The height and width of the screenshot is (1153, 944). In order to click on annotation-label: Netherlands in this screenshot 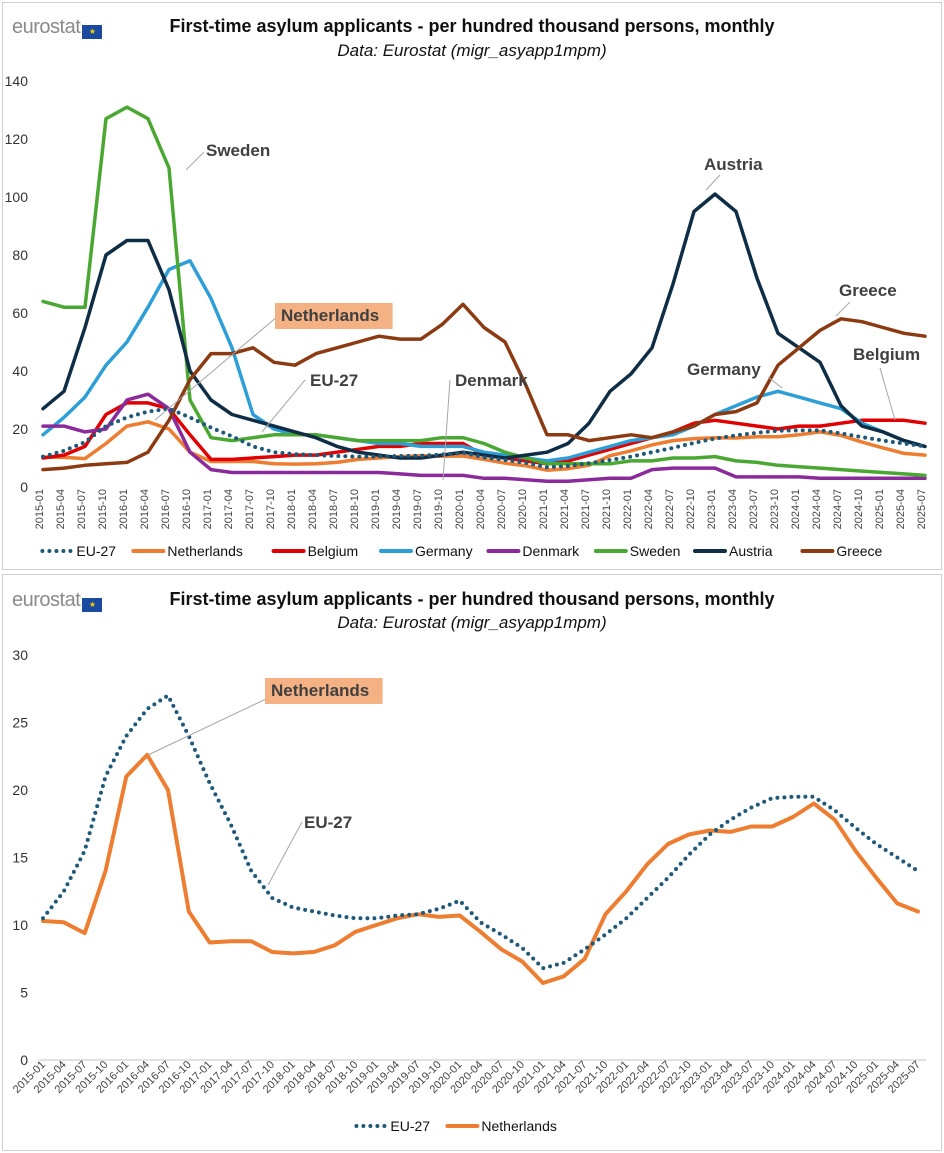, I will do `click(330, 315)`.